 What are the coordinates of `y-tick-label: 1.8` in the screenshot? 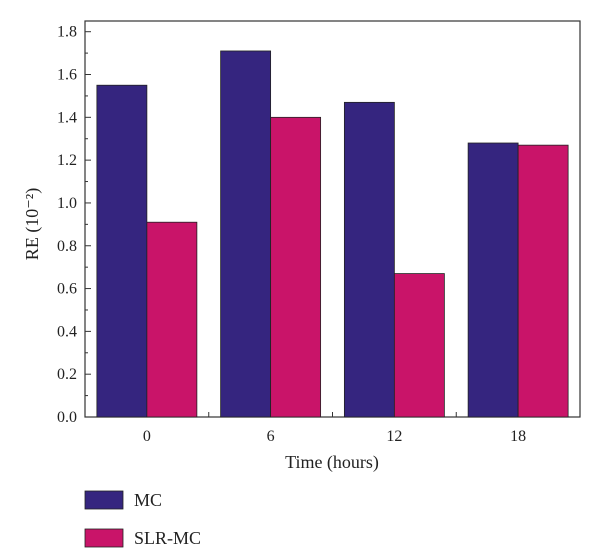 It's located at (67, 32).